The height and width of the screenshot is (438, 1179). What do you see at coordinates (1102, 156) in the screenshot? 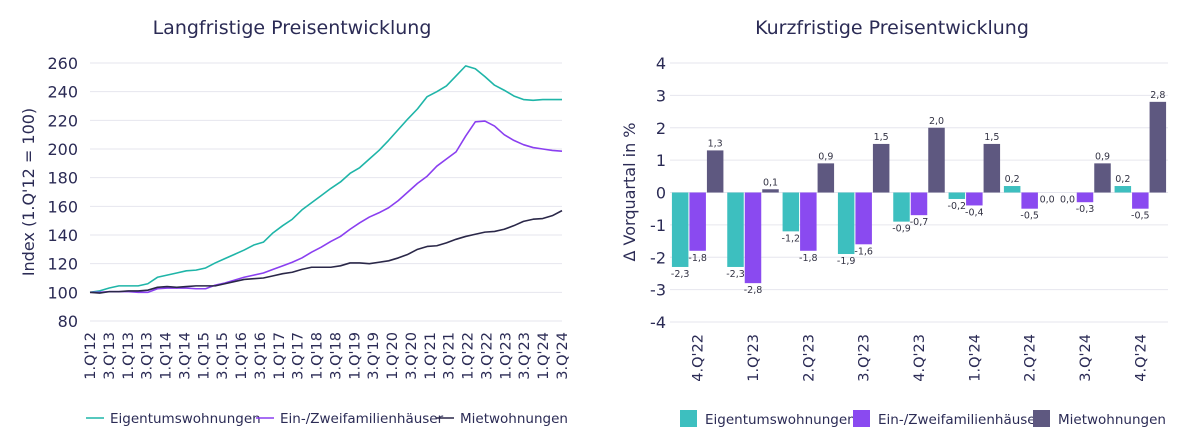
I see `bar-data-label: 0,9` at bounding box center [1102, 156].